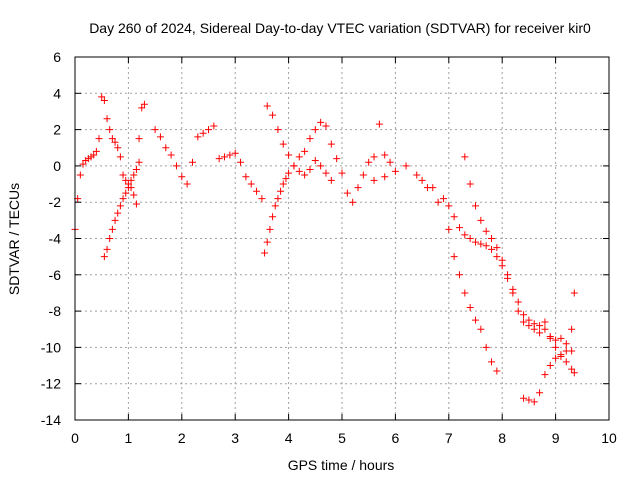 The image size is (640, 480). I want to click on x-tick-label: 2, so click(182, 438).